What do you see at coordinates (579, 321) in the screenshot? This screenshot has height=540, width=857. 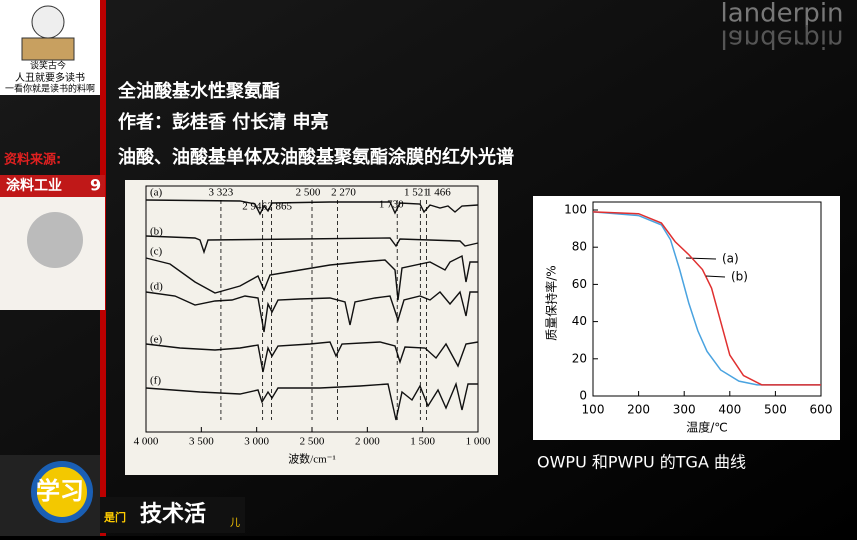 I see `y-tick-label: 40` at bounding box center [579, 321].